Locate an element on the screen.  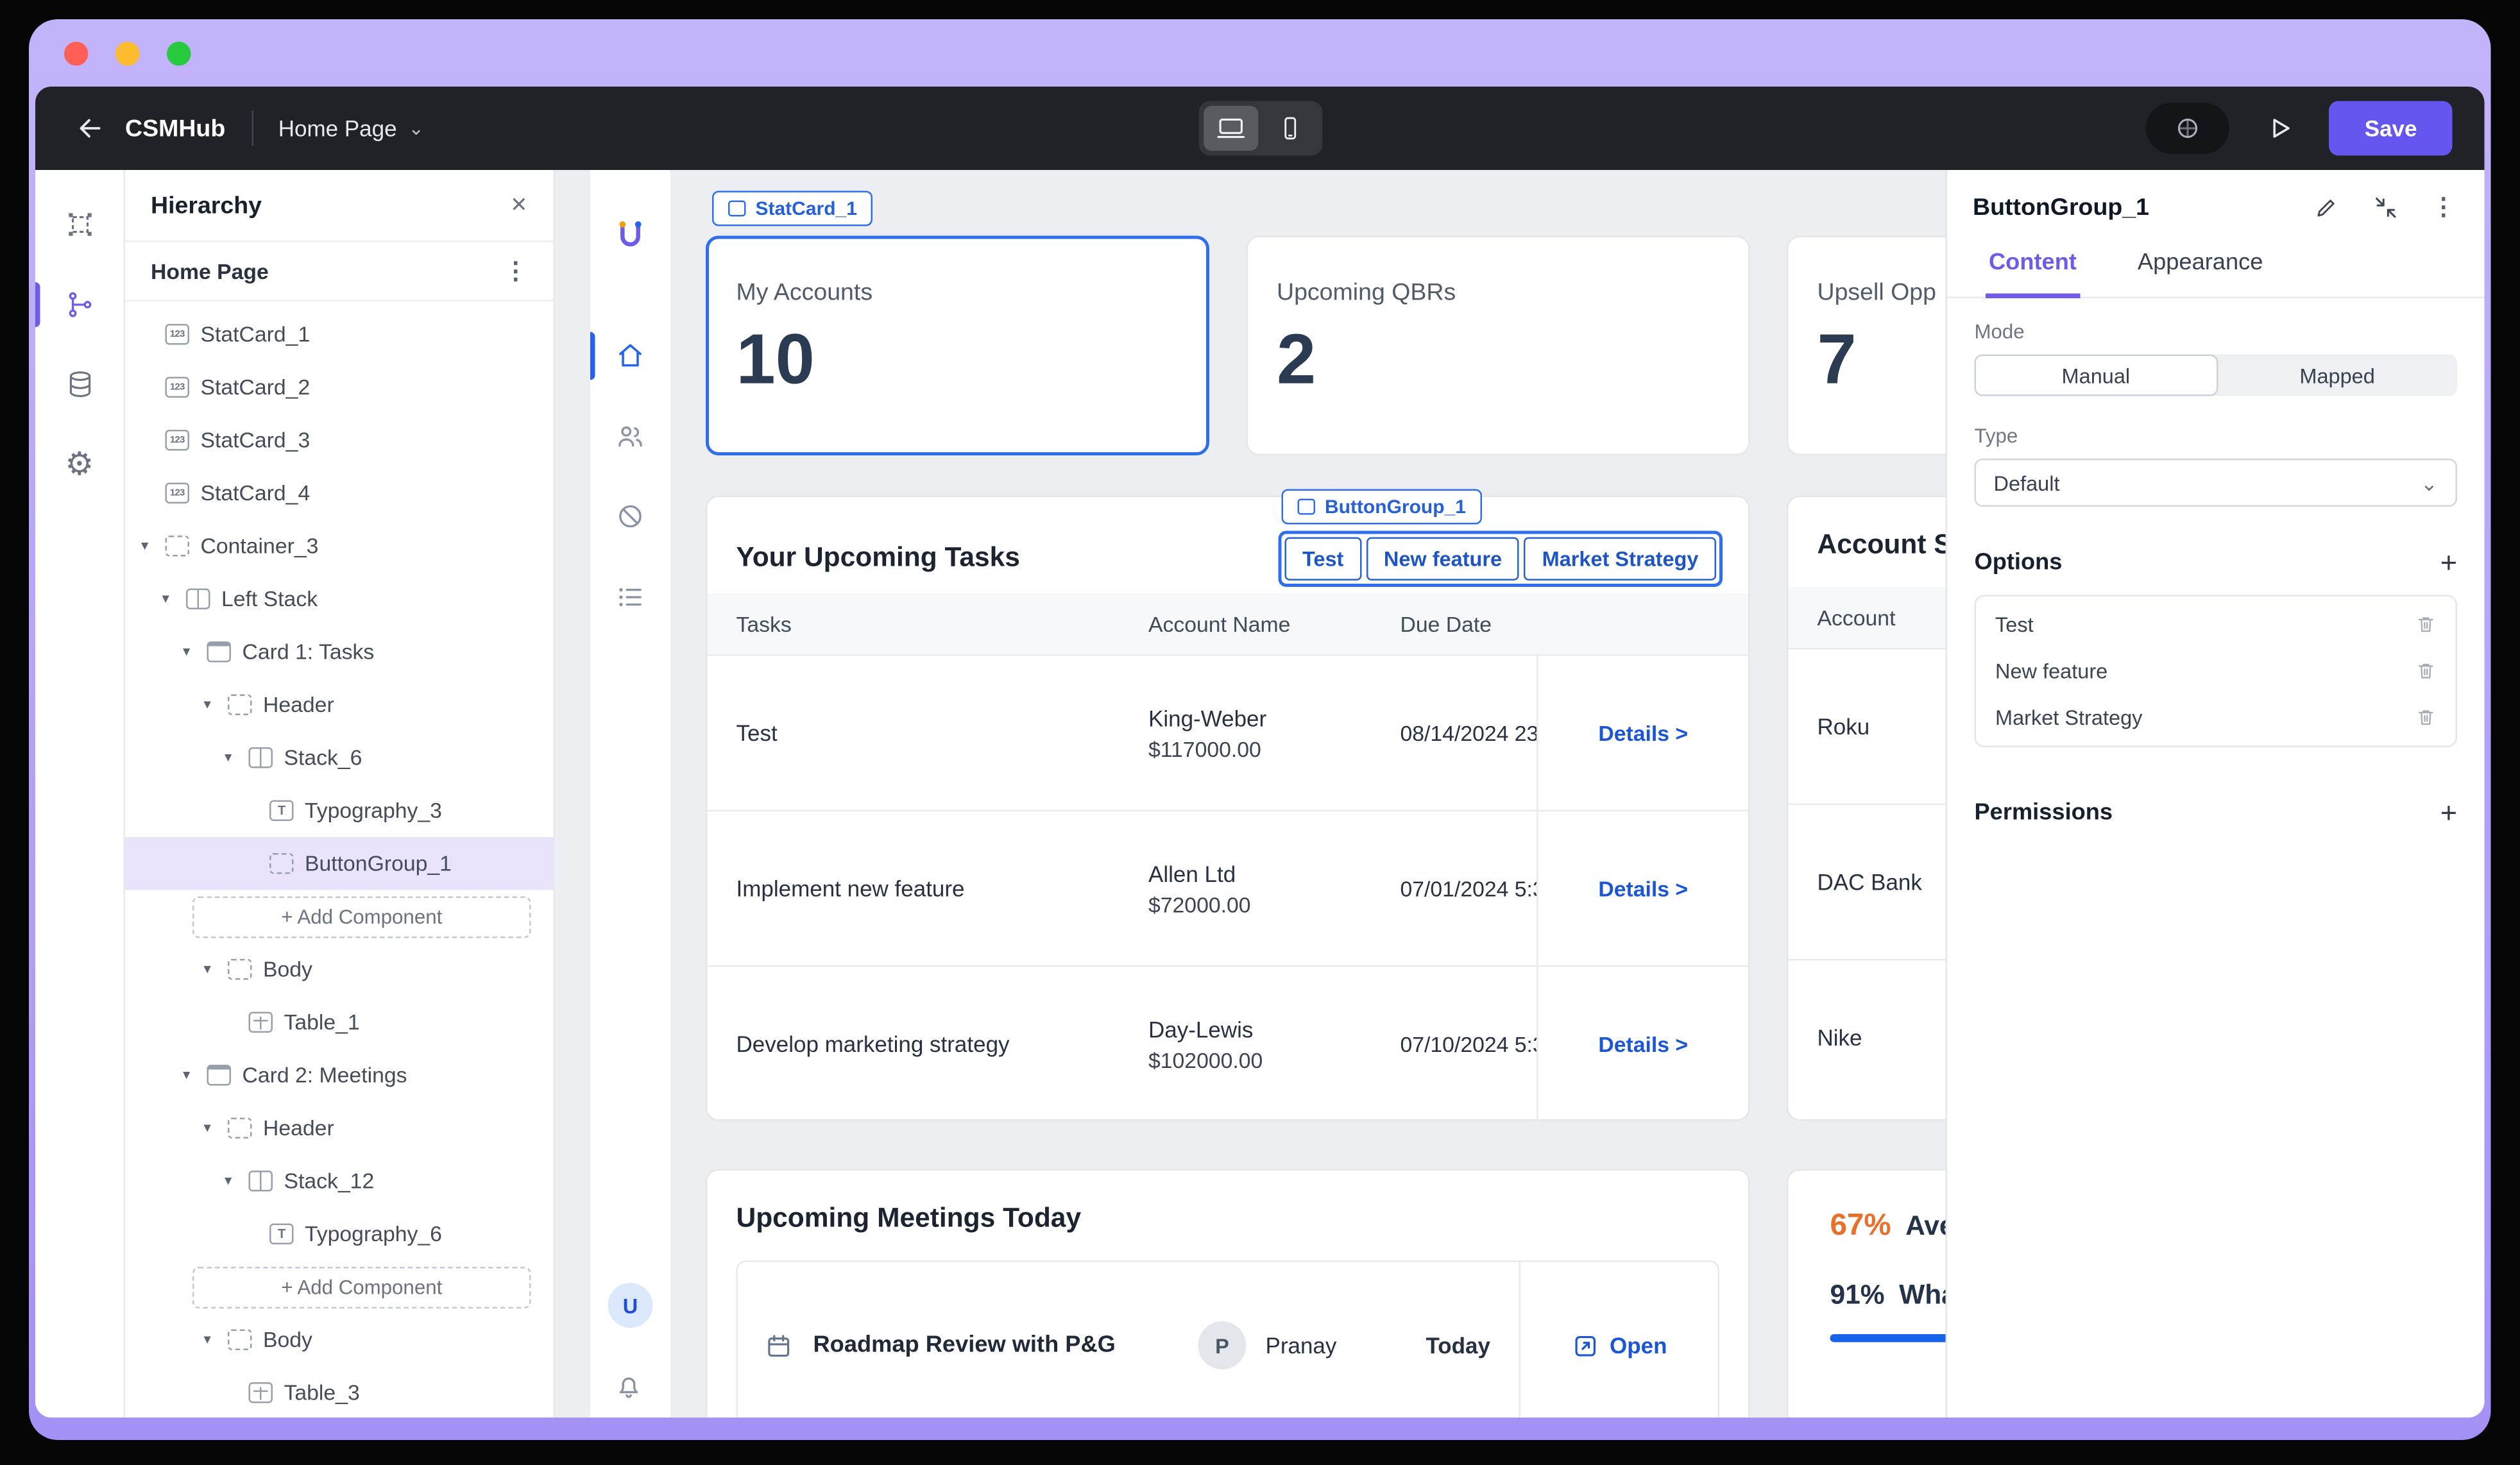
edit-button is located at coordinates (2326, 208).